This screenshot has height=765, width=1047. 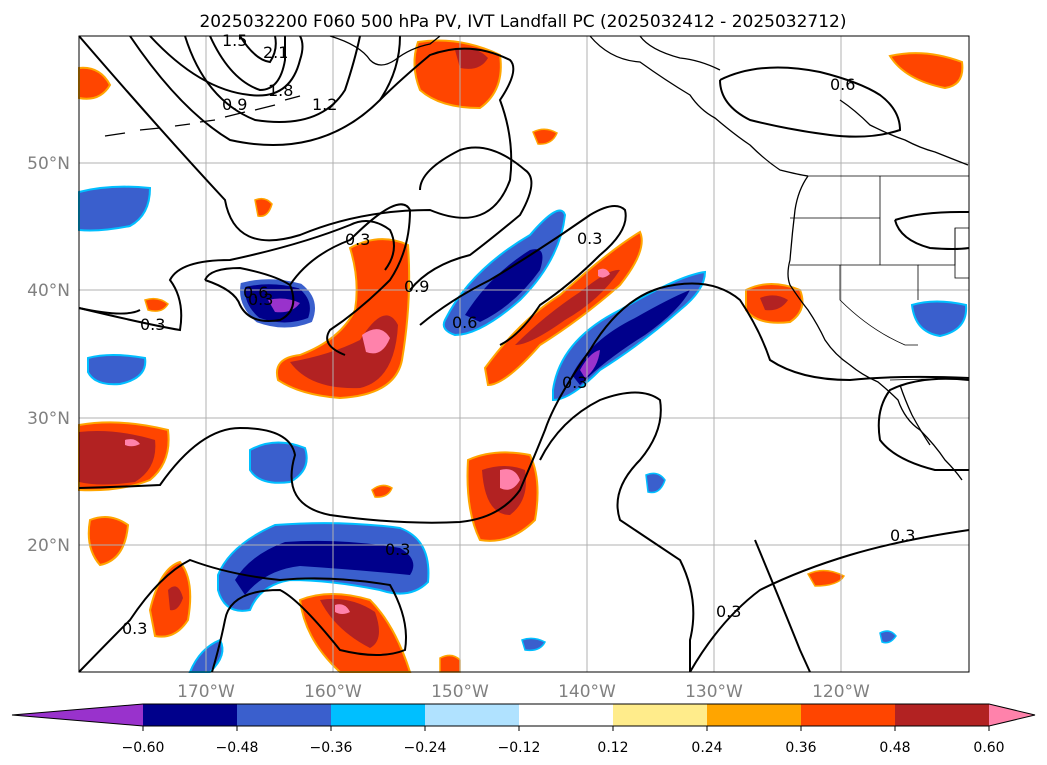 I want to click on colorbar-segments, so click(x=523, y=715).